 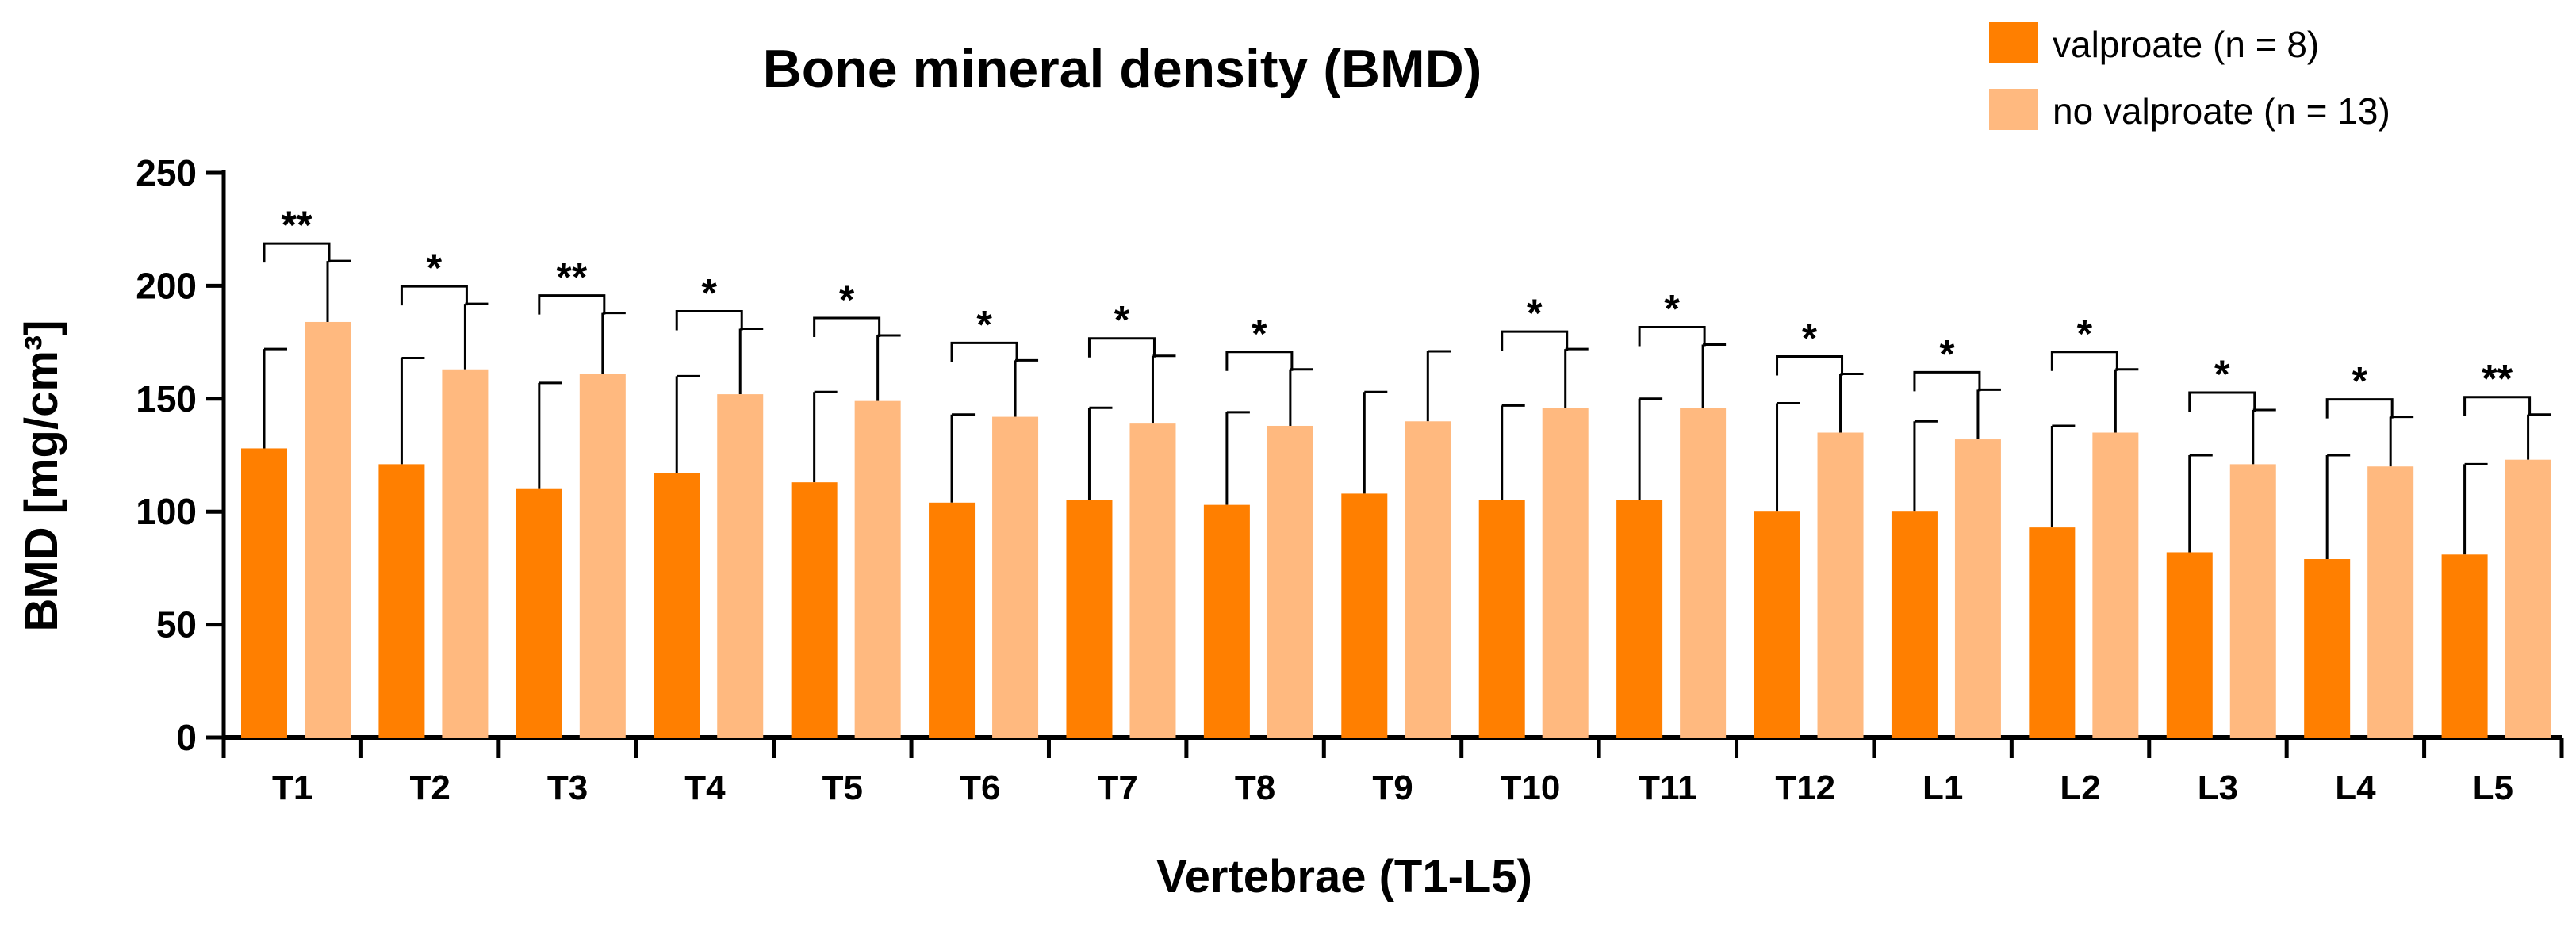 I want to click on x-tick-label: T7, so click(x=1117, y=787).